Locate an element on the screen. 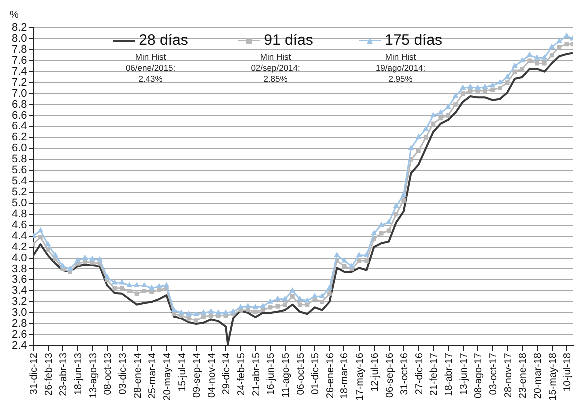 The image size is (579, 409). legend-label: 91 días is located at coordinates (289, 40).